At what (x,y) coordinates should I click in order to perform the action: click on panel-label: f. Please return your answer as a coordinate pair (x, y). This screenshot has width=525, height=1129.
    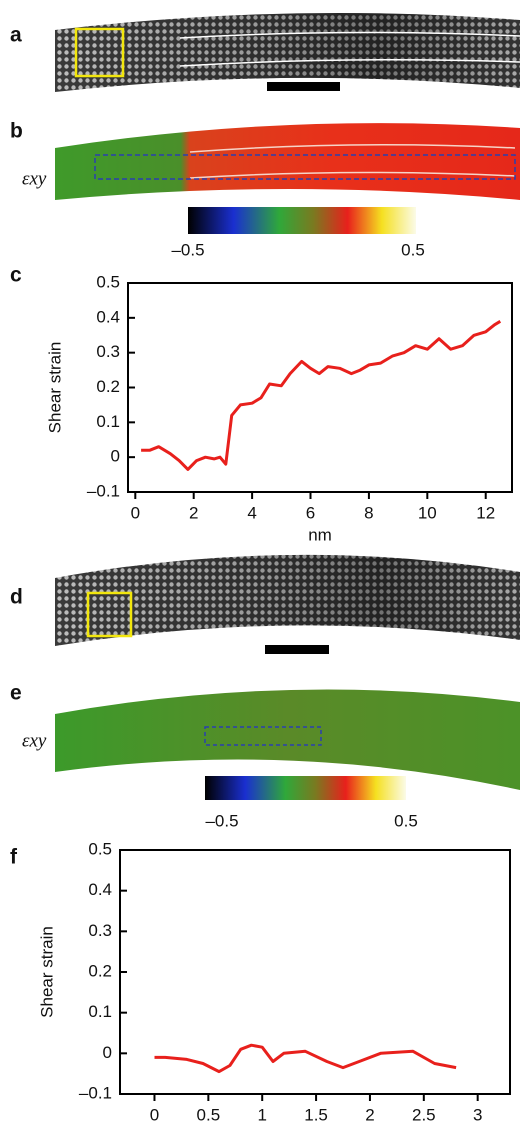
    Looking at the image, I should click on (14, 857).